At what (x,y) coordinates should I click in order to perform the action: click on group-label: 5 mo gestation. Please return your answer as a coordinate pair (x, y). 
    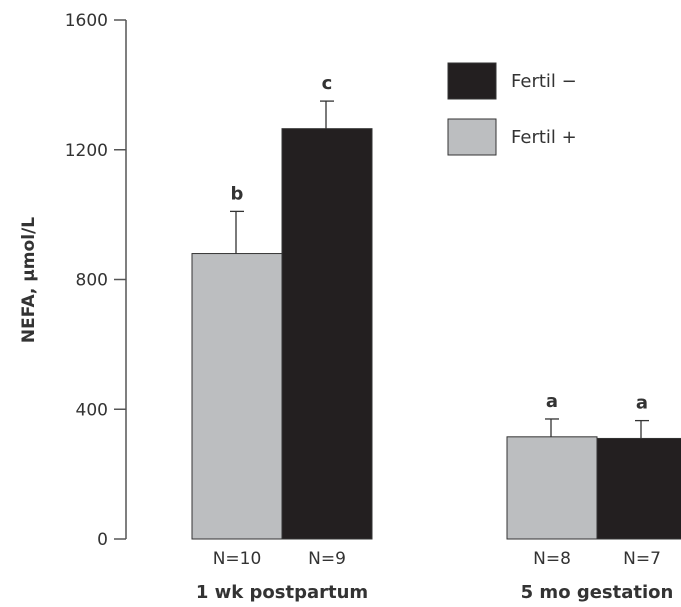
    Looking at the image, I should click on (597, 592).